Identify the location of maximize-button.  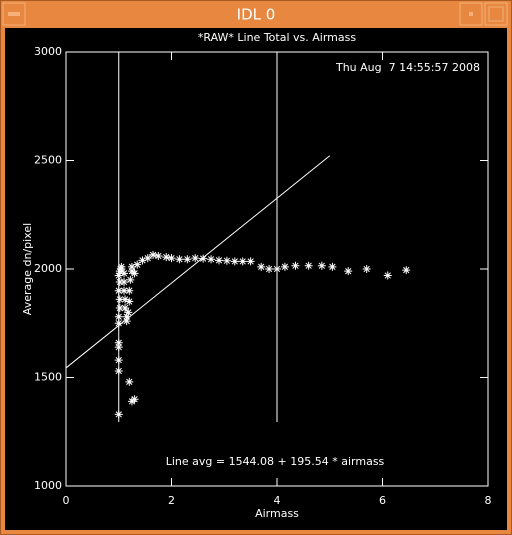
(496, 14).